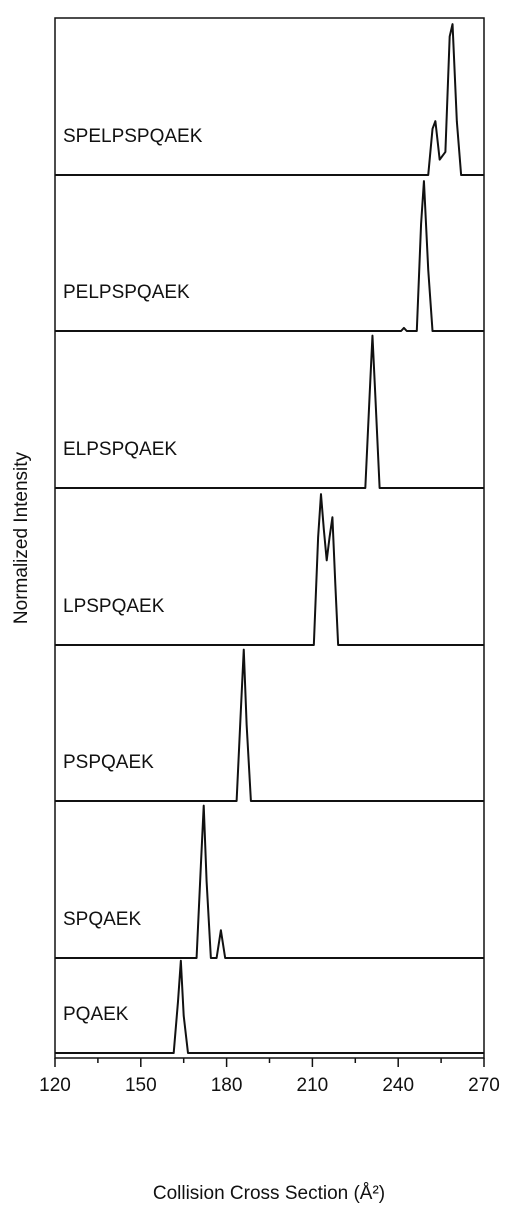  What do you see at coordinates (120, 449) in the screenshot?
I see `series-label: ELPSPQAEK` at bounding box center [120, 449].